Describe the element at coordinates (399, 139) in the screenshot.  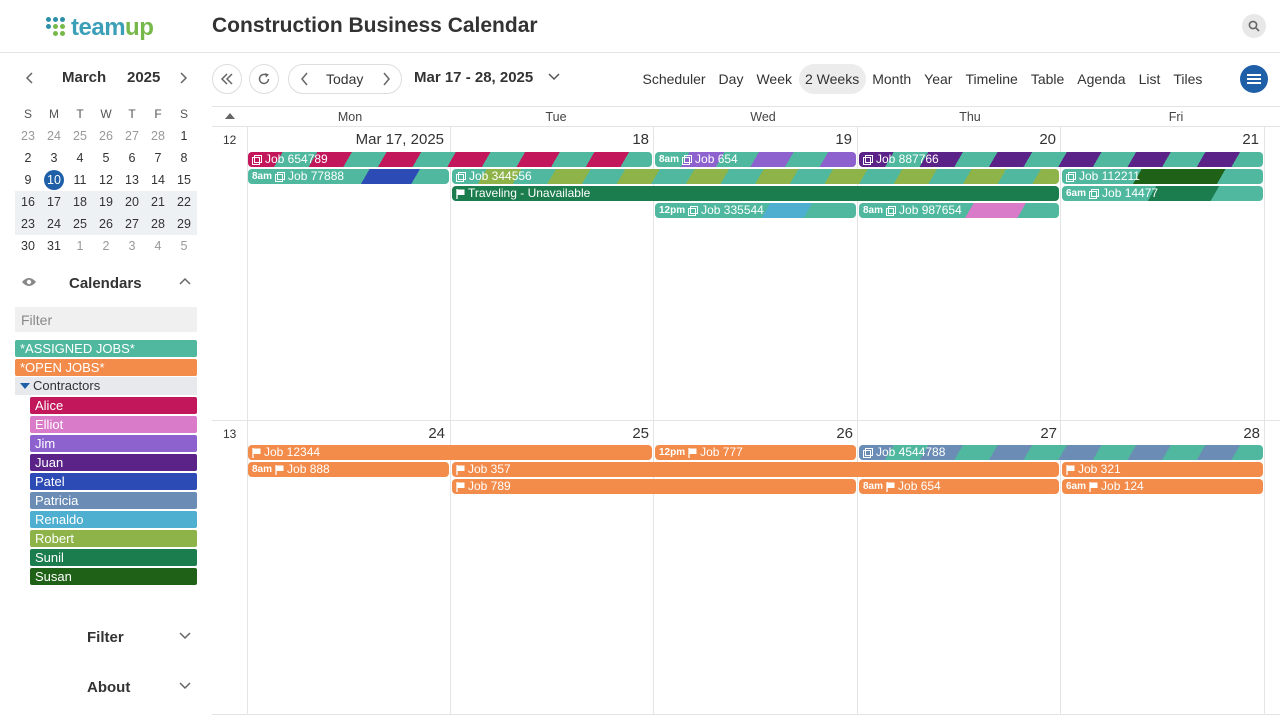
I see `day-number: Mar 17, 2025` at that location.